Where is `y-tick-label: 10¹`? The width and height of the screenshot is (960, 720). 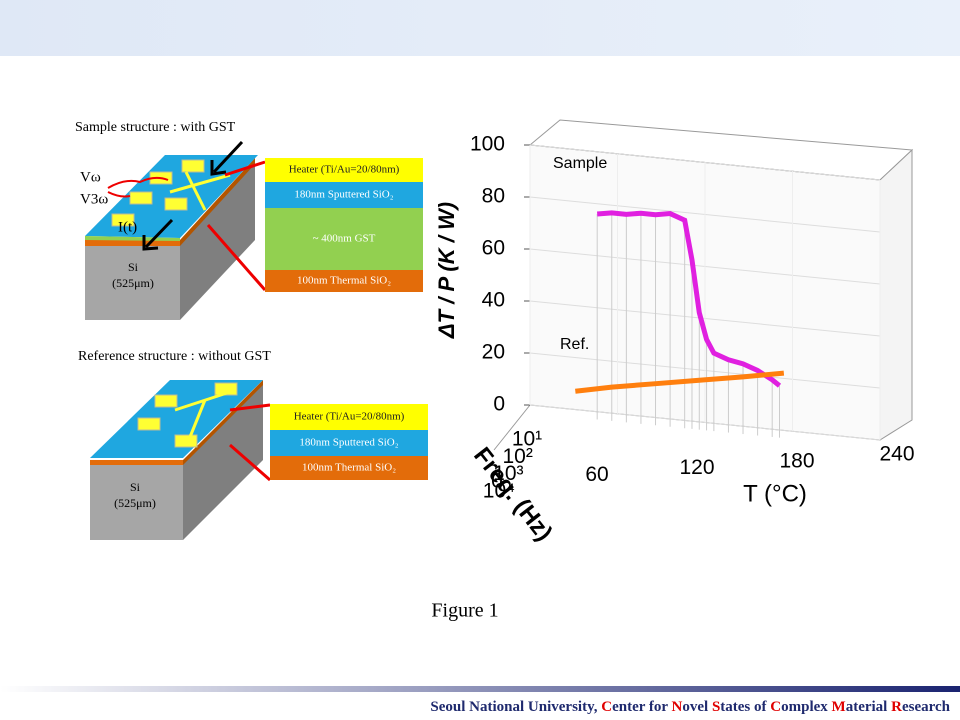 y-tick-label: 10¹ is located at coordinates (527, 439).